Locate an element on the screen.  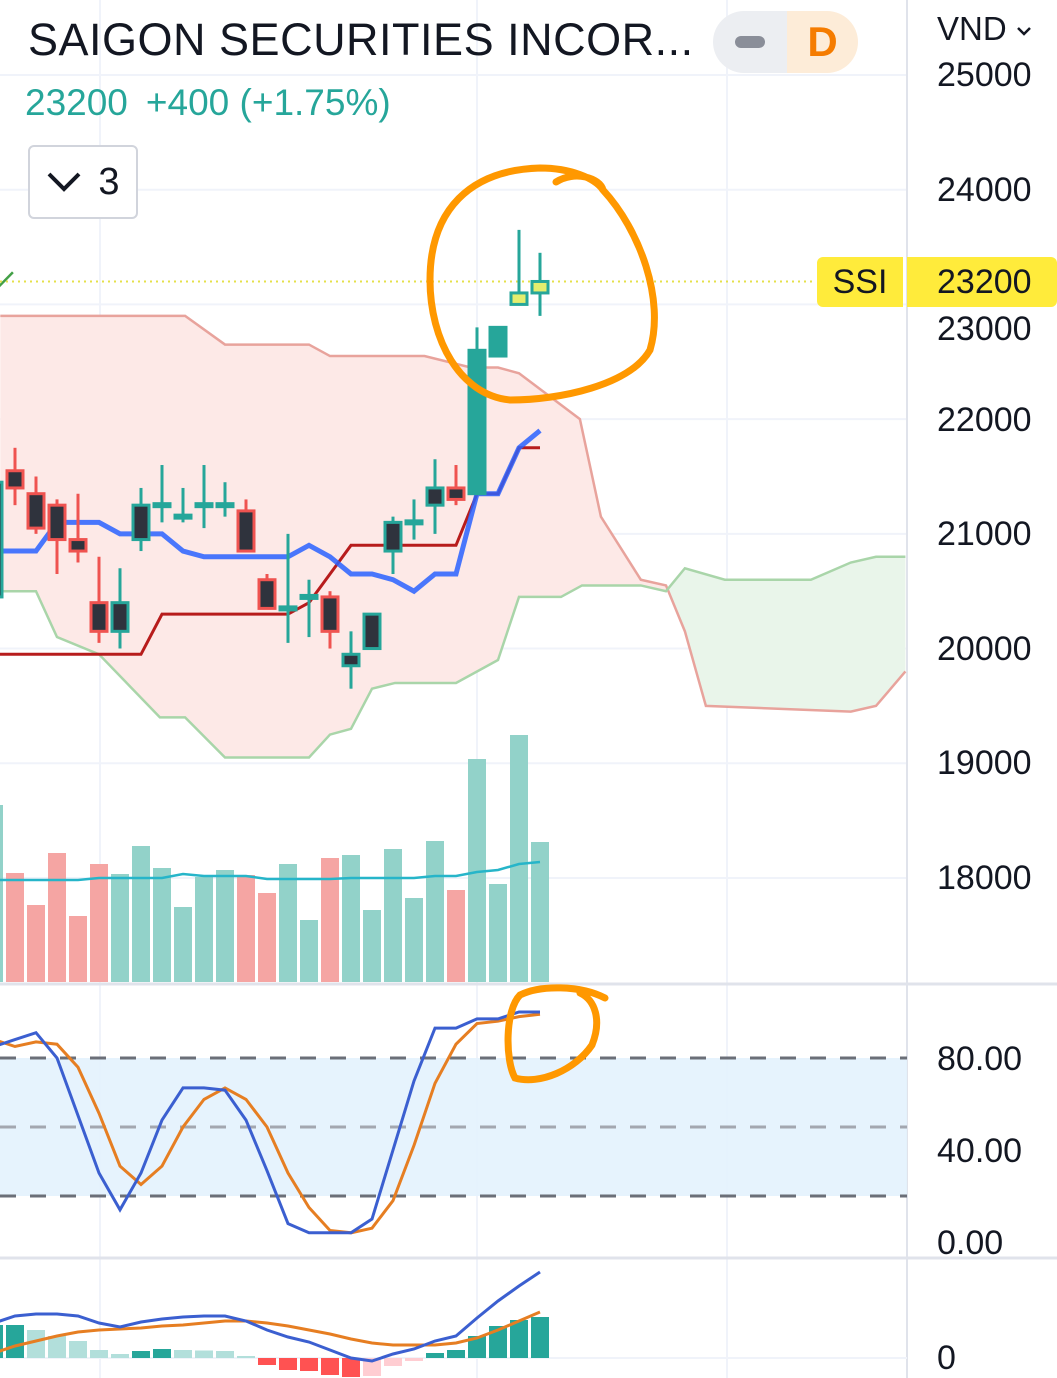
chikou-span is located at coordinates (7, 279).